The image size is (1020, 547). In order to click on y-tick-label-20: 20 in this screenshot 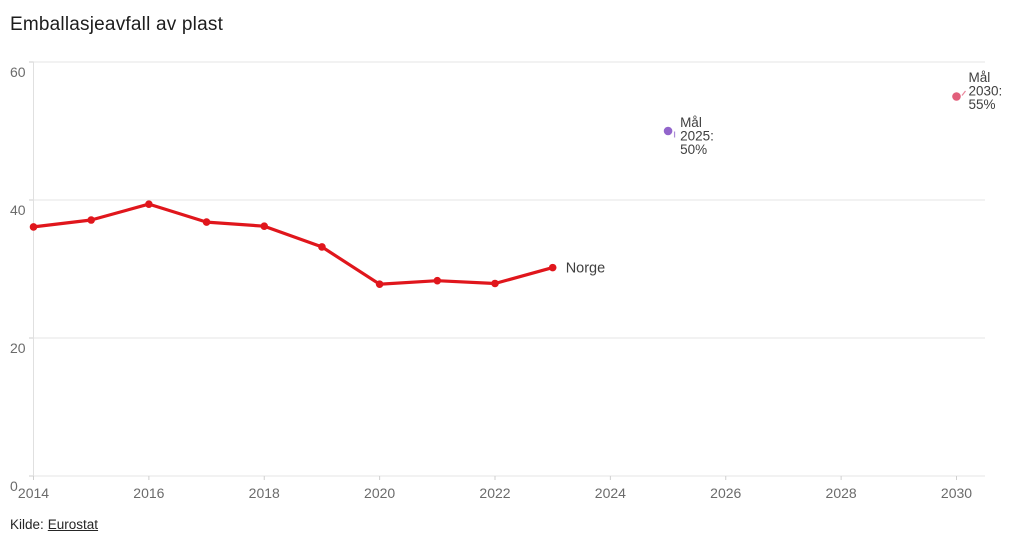, I will do `click(18, 348)`.